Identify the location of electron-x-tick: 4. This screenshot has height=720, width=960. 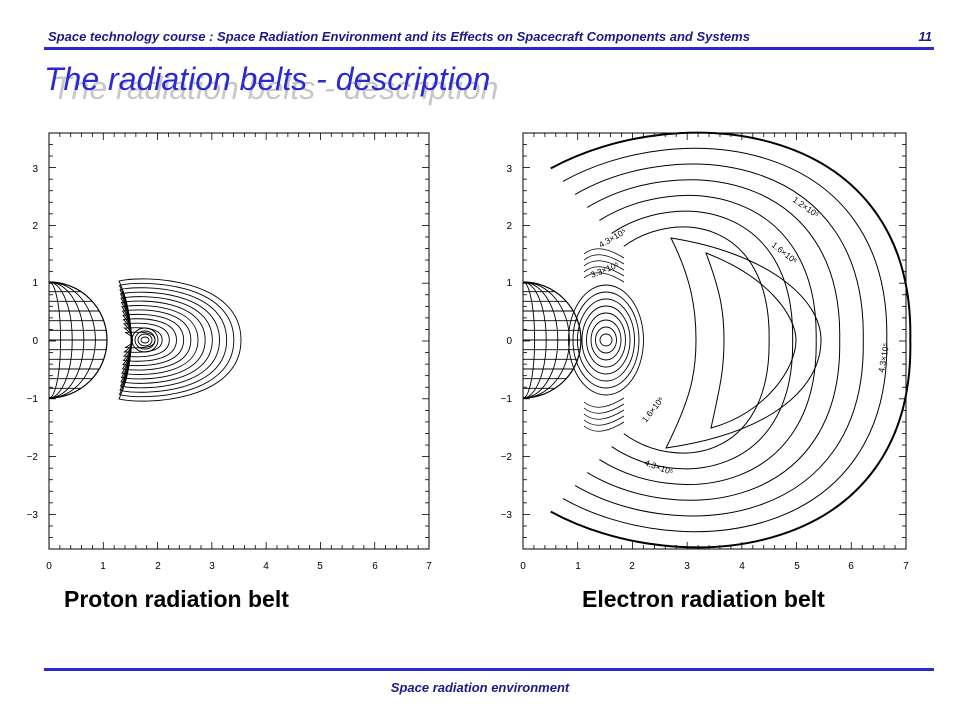
(742, 566).